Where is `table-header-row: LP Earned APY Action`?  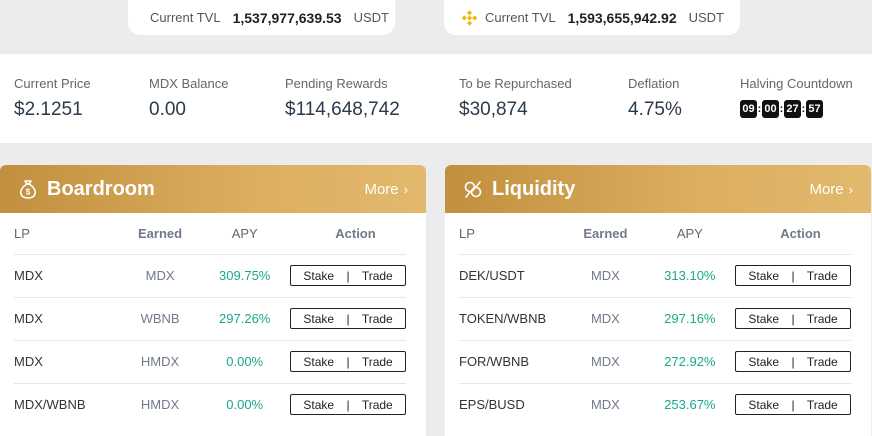 table-header-row: LP Earned APY Action is located at coordinates (210, 234).